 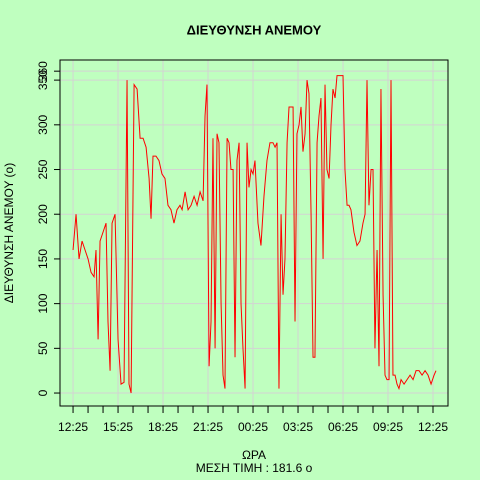 I want to click on x-tick-label: 03:25, so click(x=298, y=427).